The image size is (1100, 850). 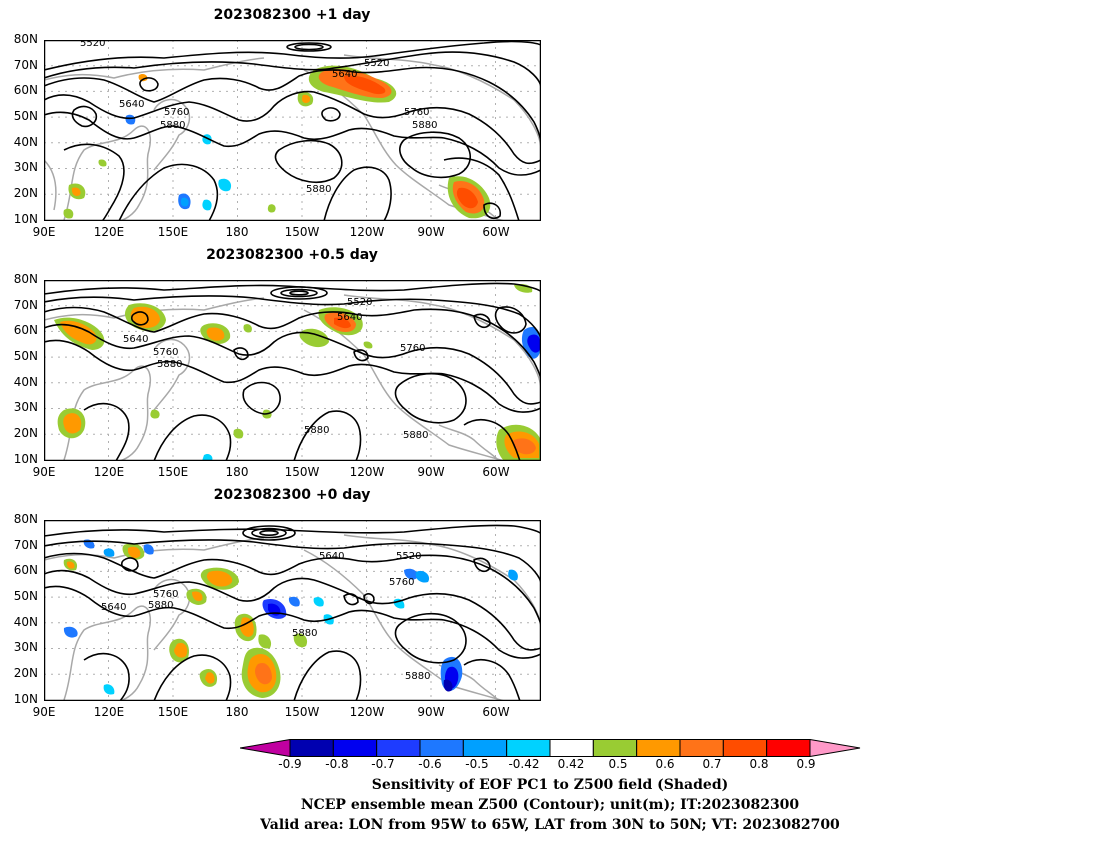 I want to click on map-panel-2: 5520 5640 5640 5760 5760 5880 5880 5880, so click(x=292, y=370).